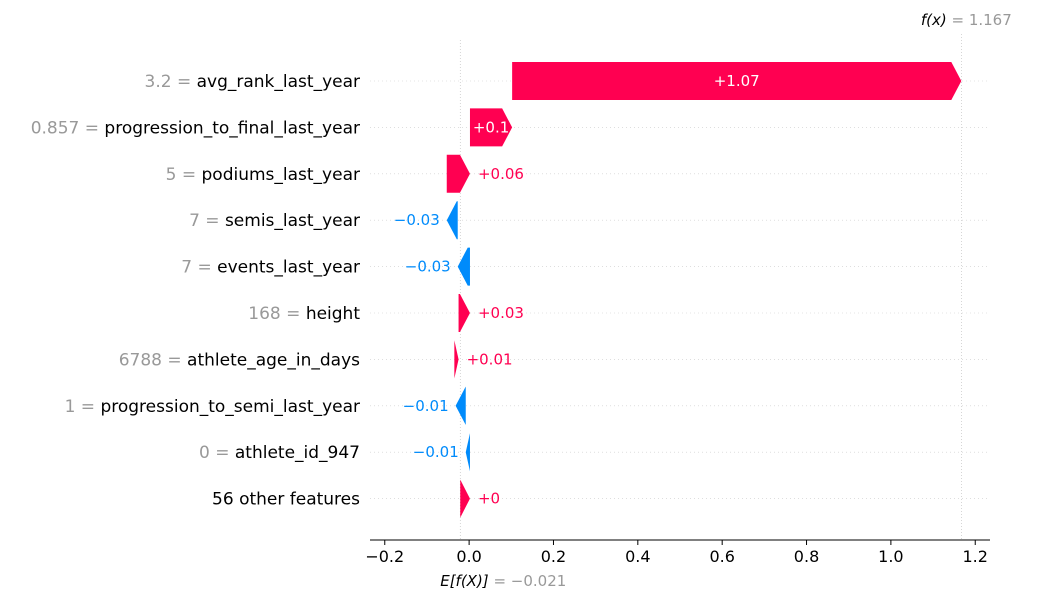 The height and width of the screenshot is (600, 1051). What do you see at coordinates (468, 556) in the screenshot?
I see `x-tick-label: 0.0` at bounding box center [468, 556].